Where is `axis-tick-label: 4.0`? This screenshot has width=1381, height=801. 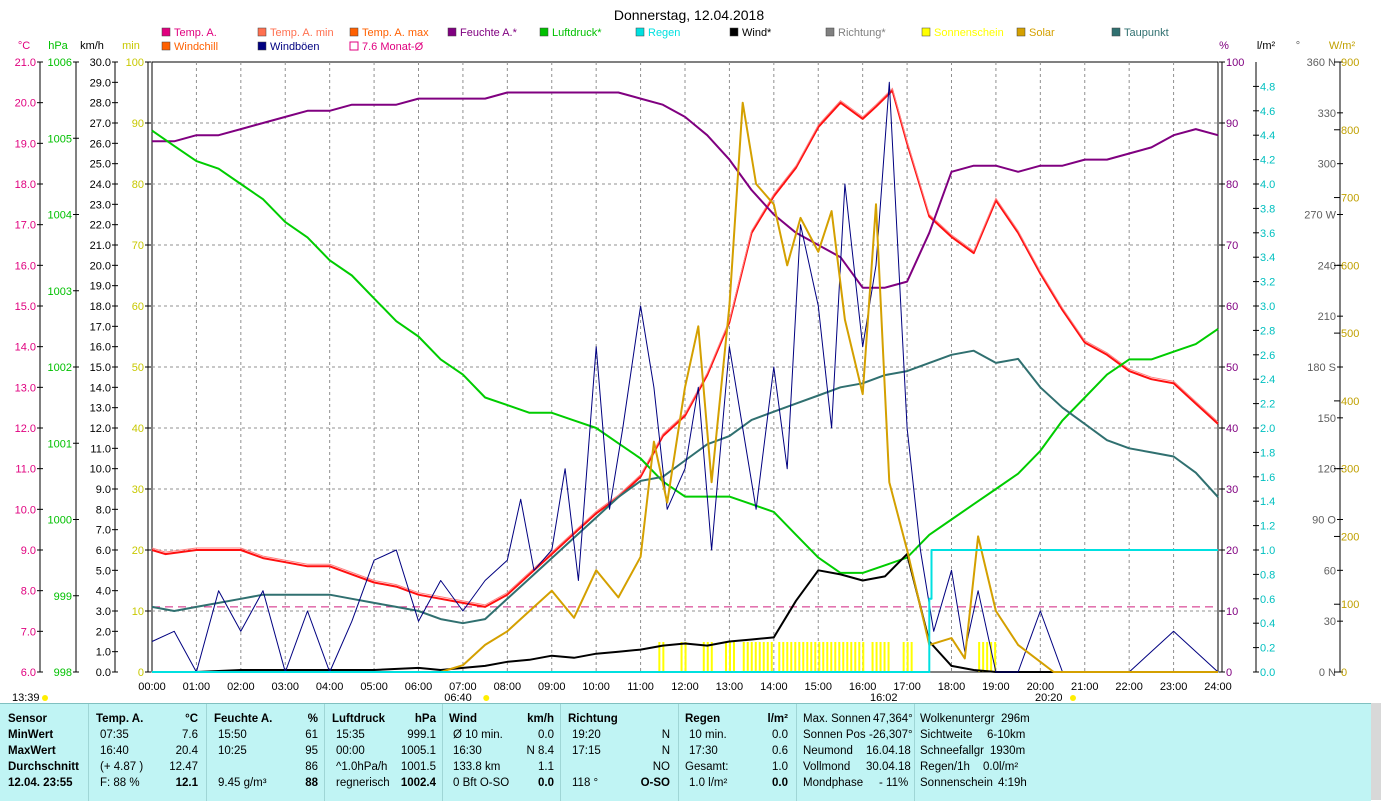 axis-tick-label: 4.0 is located at coordinates (1267, 185).